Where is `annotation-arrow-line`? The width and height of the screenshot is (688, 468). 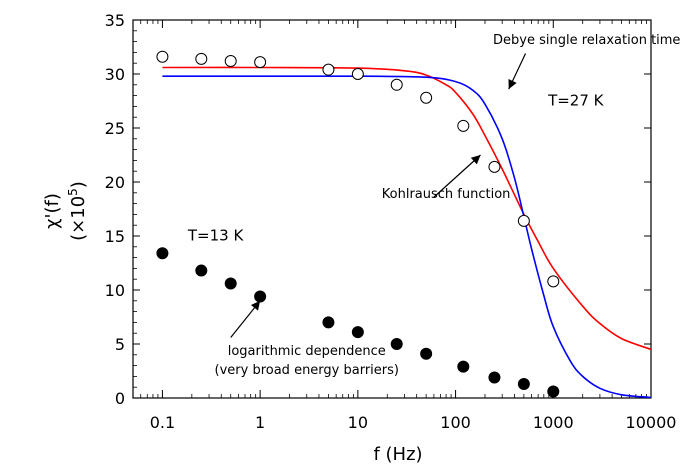 annotation-arrow-line is located at coordinates (457, 176).